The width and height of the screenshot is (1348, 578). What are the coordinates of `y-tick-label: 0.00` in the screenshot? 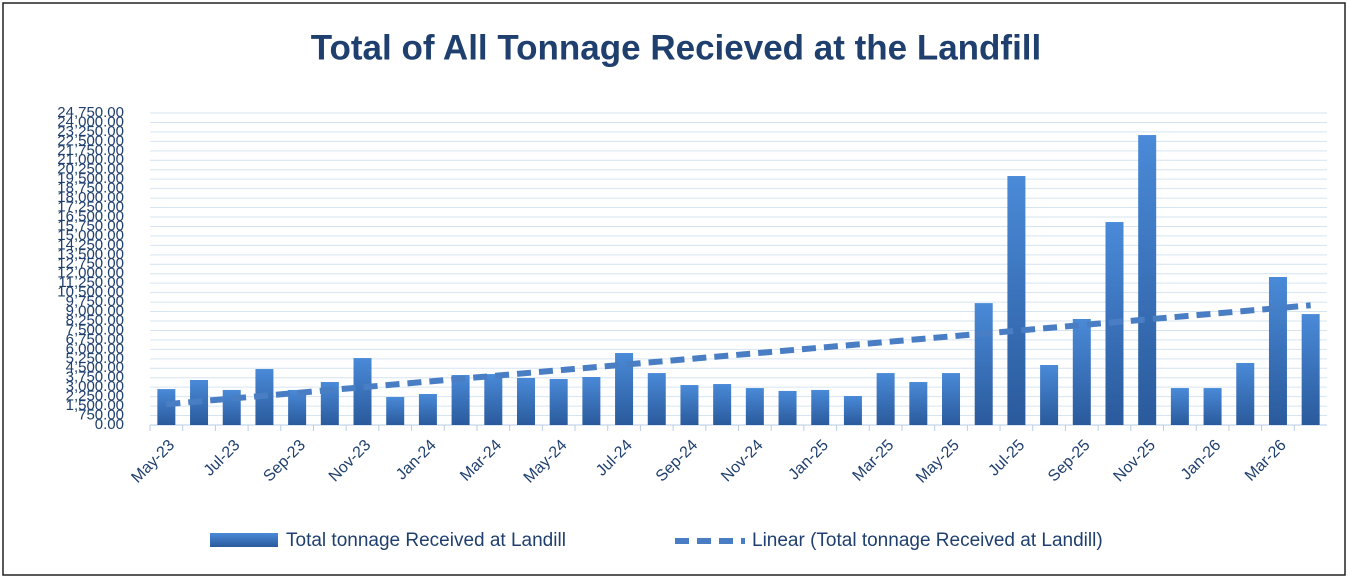 It's located at (109, 424).